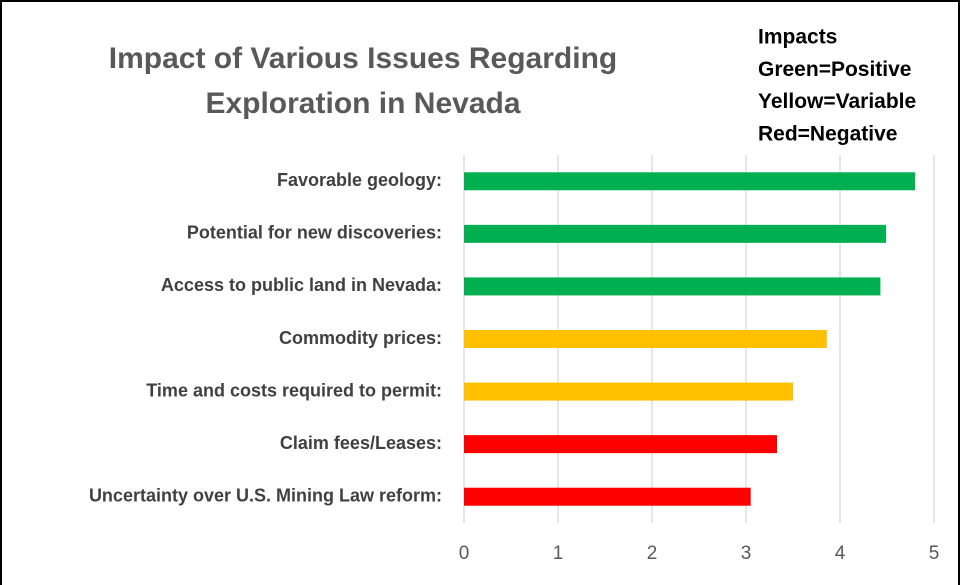 The width and height of the screenshot is (961, 585). Describe the element at coordinates (558, 553) in the screenshot. I see `x-tick-label: 1` at that location.